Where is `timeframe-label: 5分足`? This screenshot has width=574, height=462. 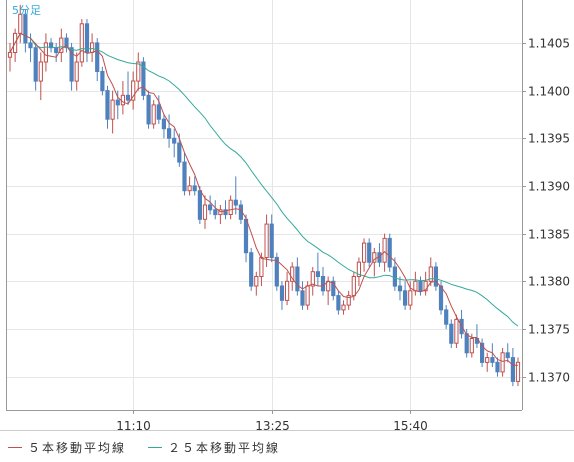 timeframe-label: 5分足 is located at coordinates (26, 10).